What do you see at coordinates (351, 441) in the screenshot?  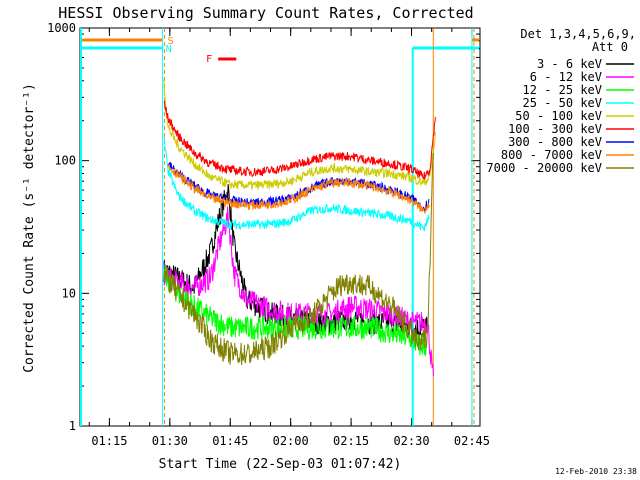 I see `x-tick-label: 02:15` at bounding box center [351, 441].